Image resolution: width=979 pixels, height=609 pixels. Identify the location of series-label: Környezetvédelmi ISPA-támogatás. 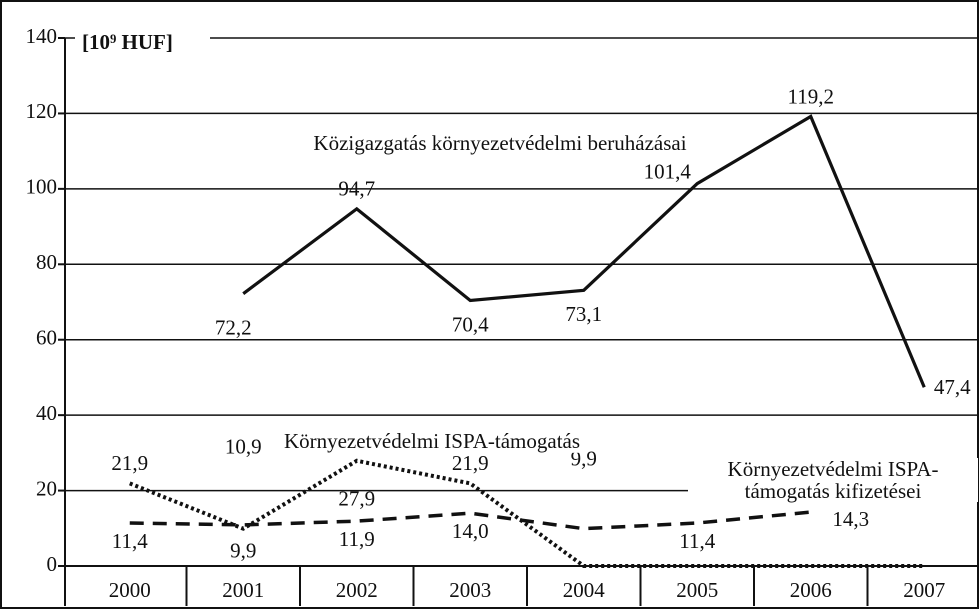
(432, 441).